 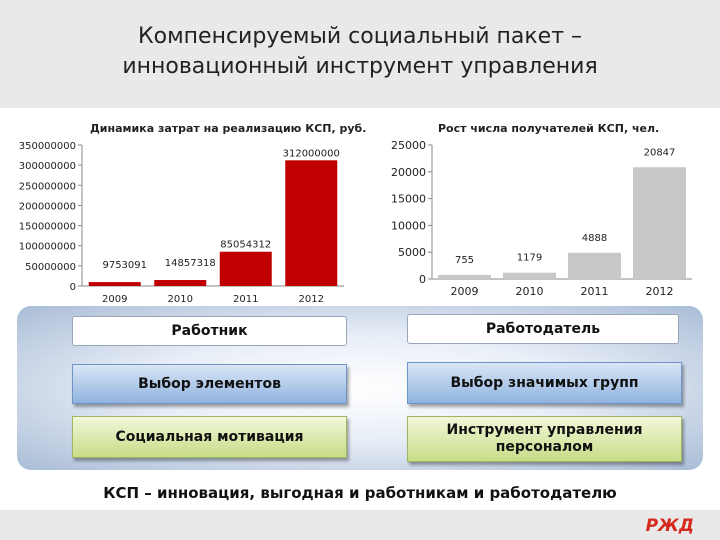 I want to click on cost-chart-title: Динамика затрат на реализацию КСП, руб., so click(x=228, y=128).